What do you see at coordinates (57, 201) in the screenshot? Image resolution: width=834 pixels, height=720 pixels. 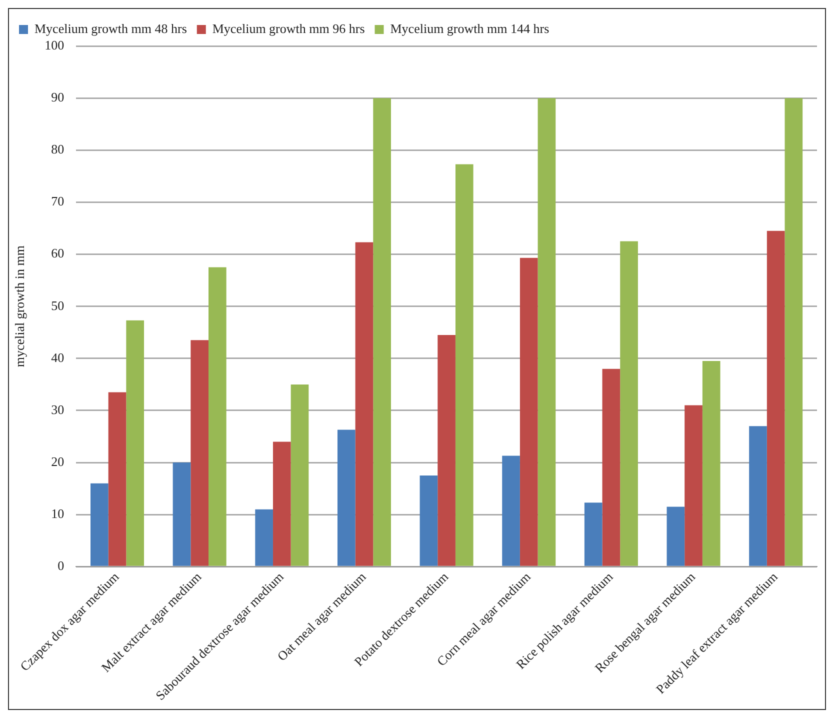 I see `y-tick-label: 70` at bounding box center [57, 201].